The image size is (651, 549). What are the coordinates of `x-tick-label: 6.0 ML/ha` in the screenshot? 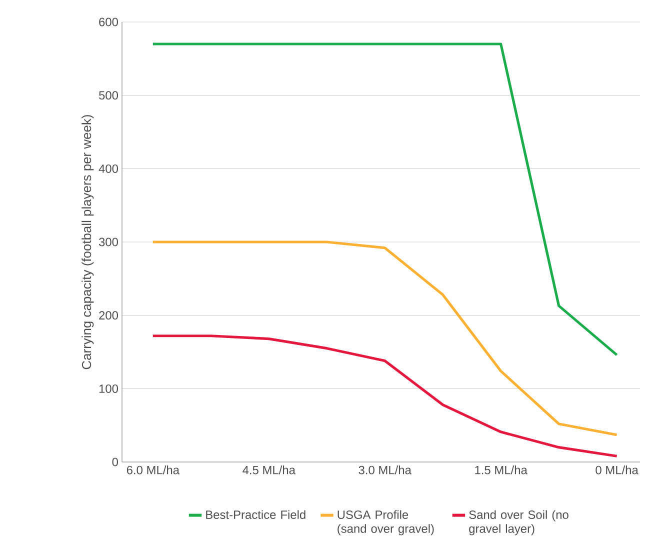 It's located at (153, 470).